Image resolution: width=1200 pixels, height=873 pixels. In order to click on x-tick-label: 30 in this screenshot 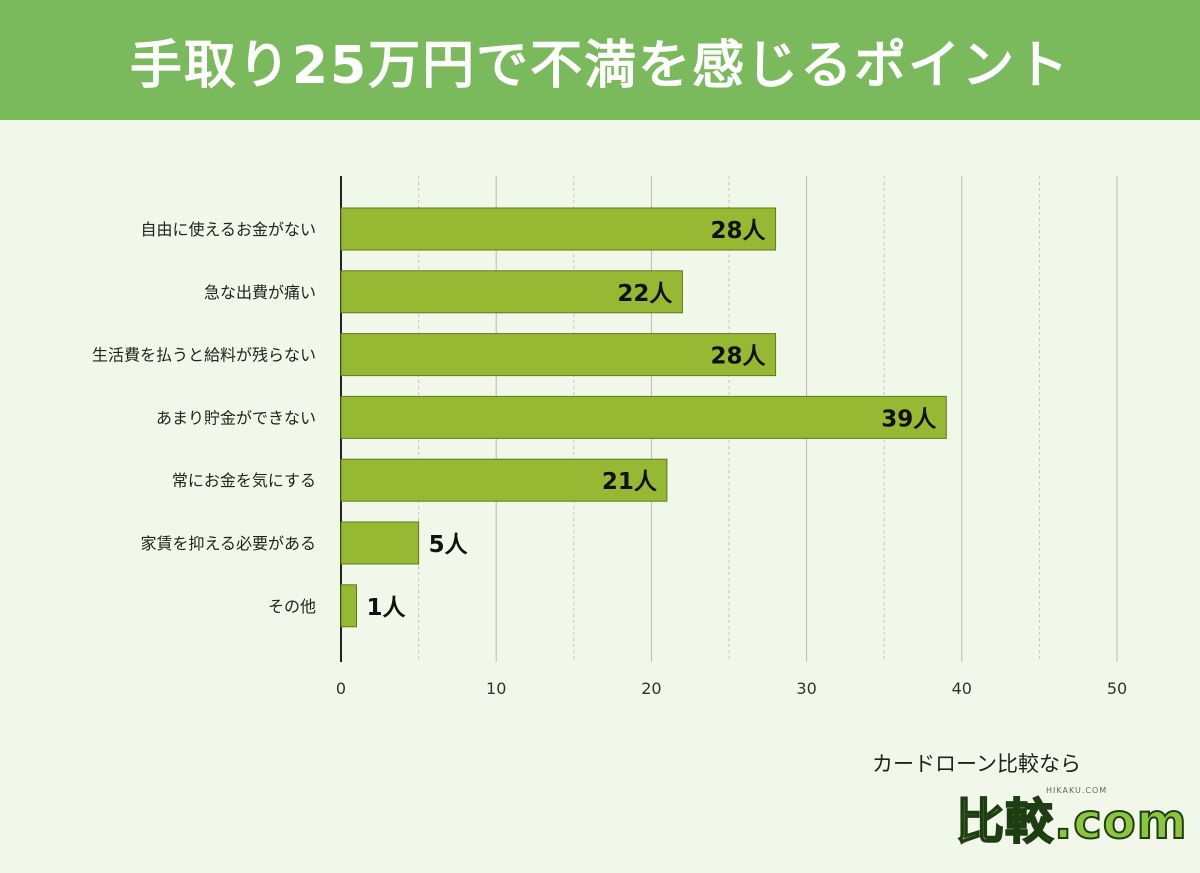, I will do `click(806, 688)`.